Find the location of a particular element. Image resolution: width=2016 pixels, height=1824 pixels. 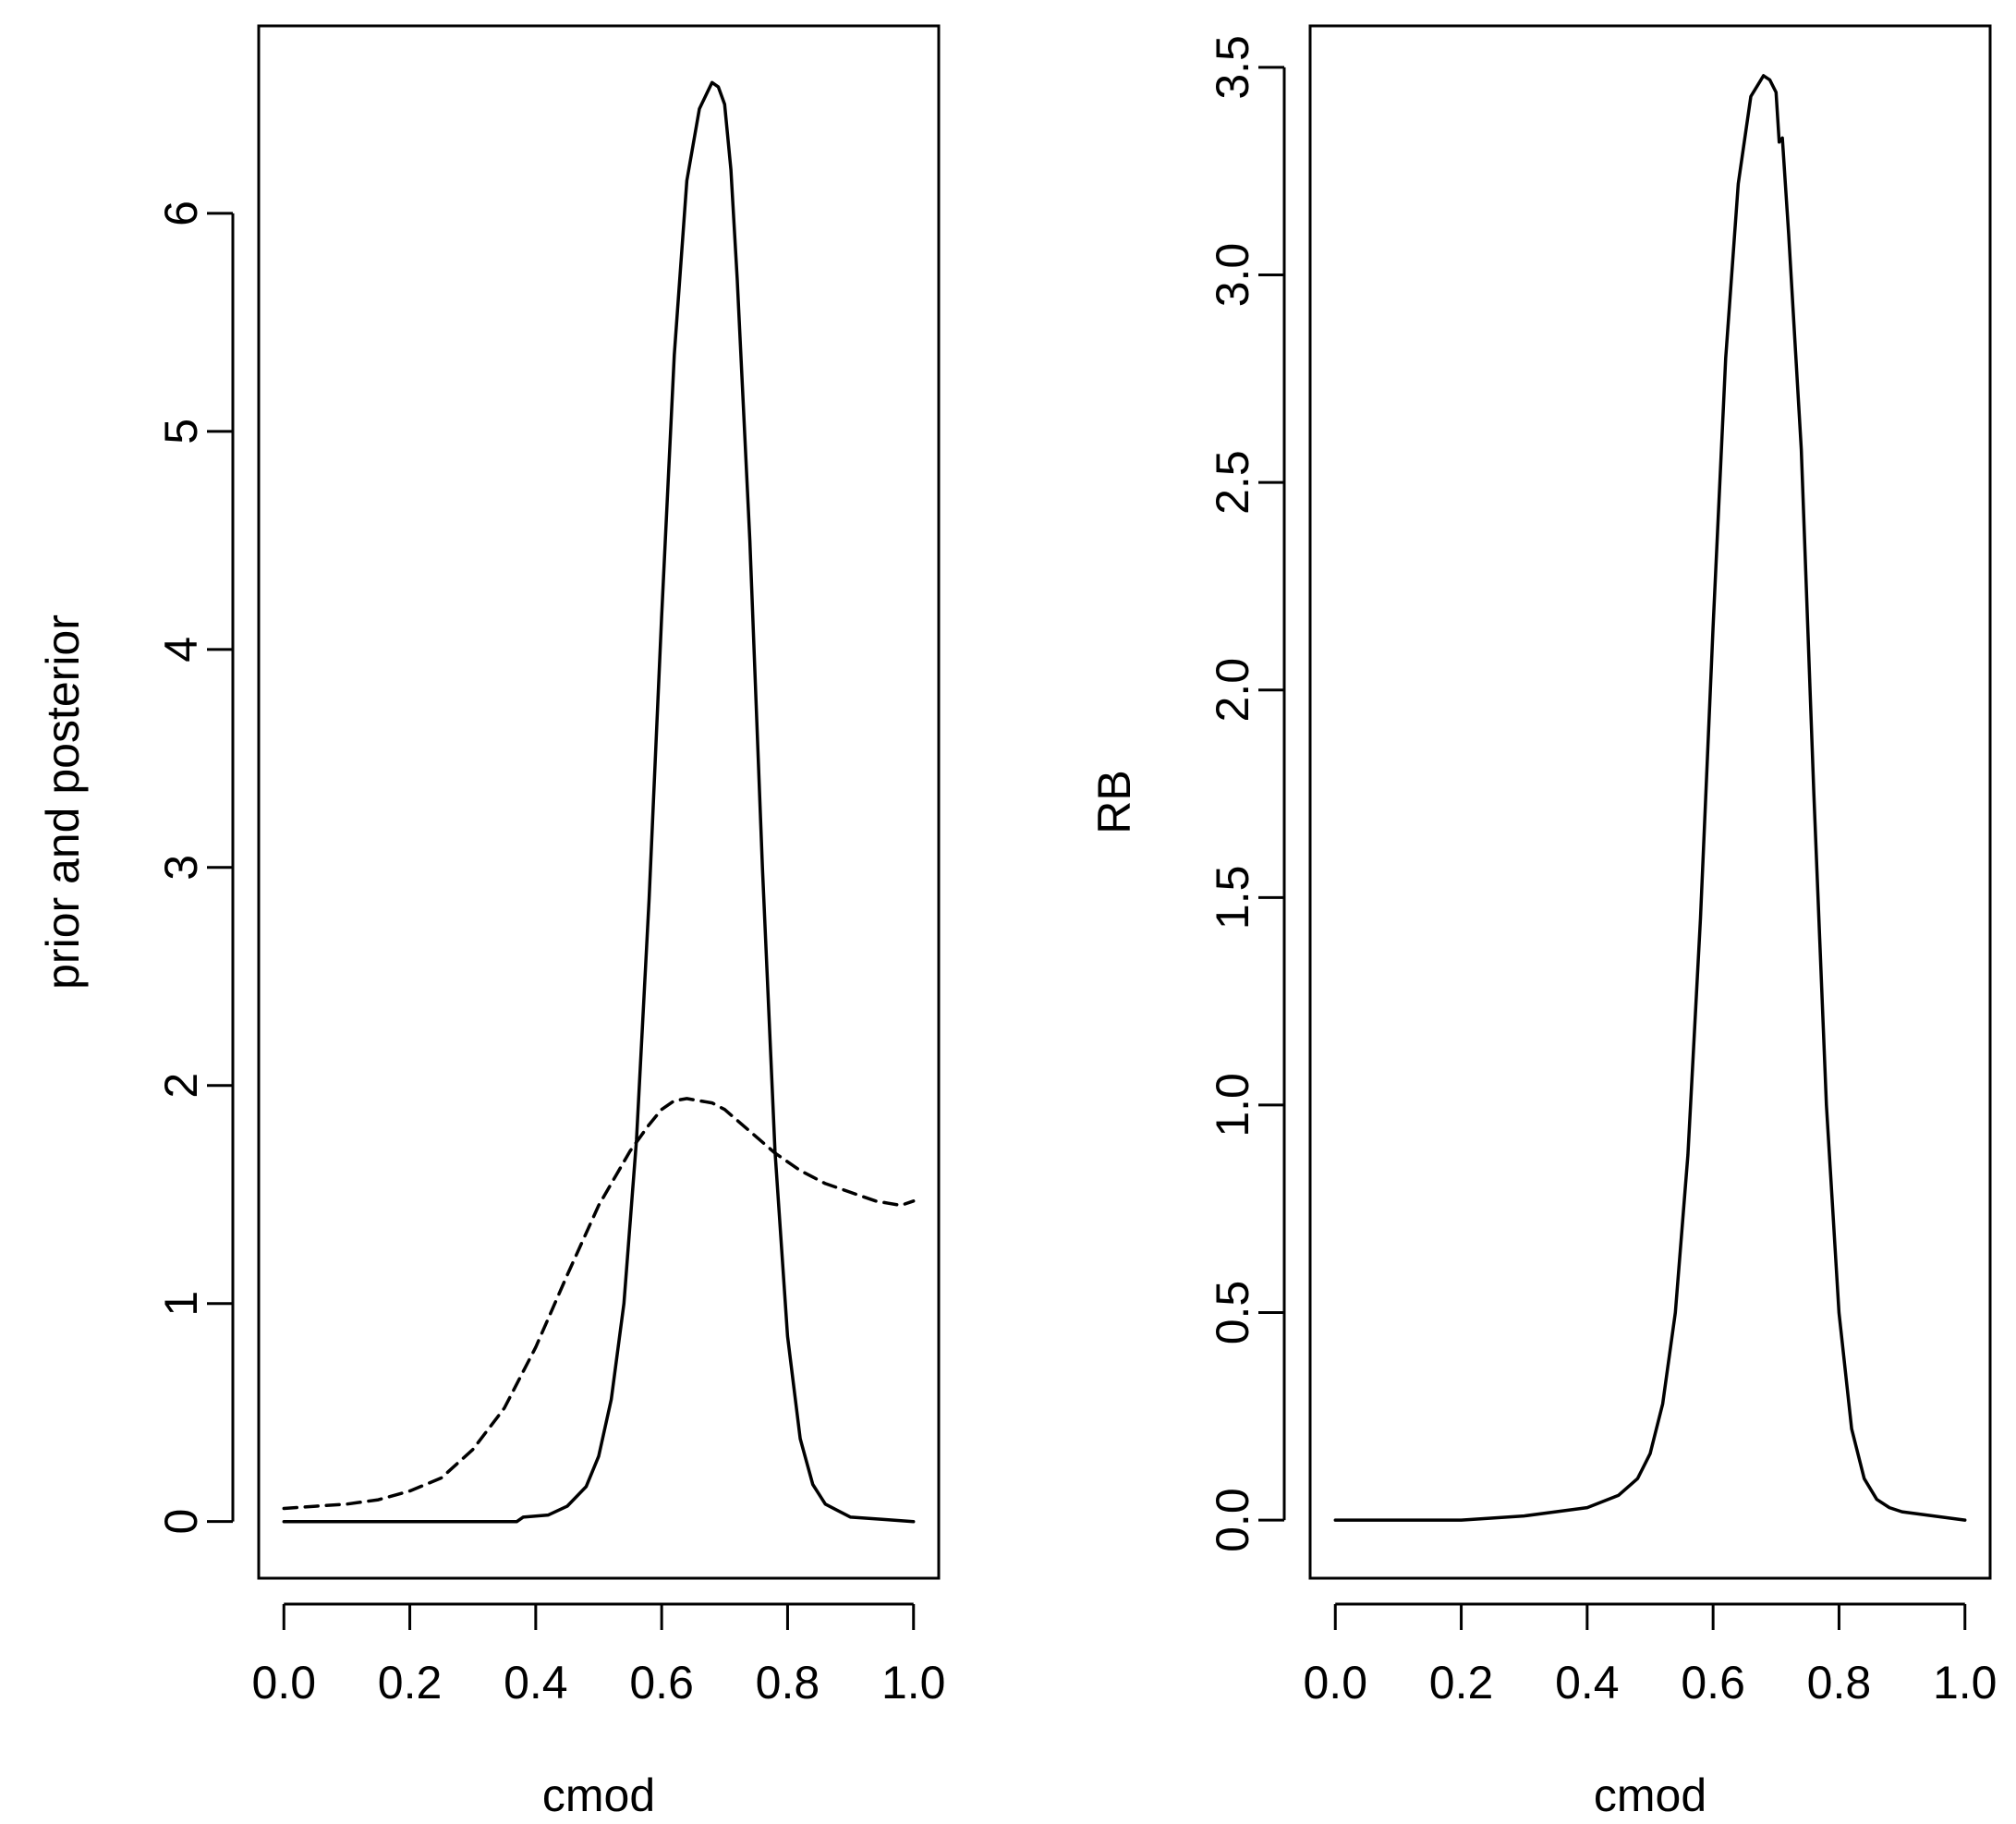

y-tick-label: 0.0 is located at coordinates (1232, 1520).